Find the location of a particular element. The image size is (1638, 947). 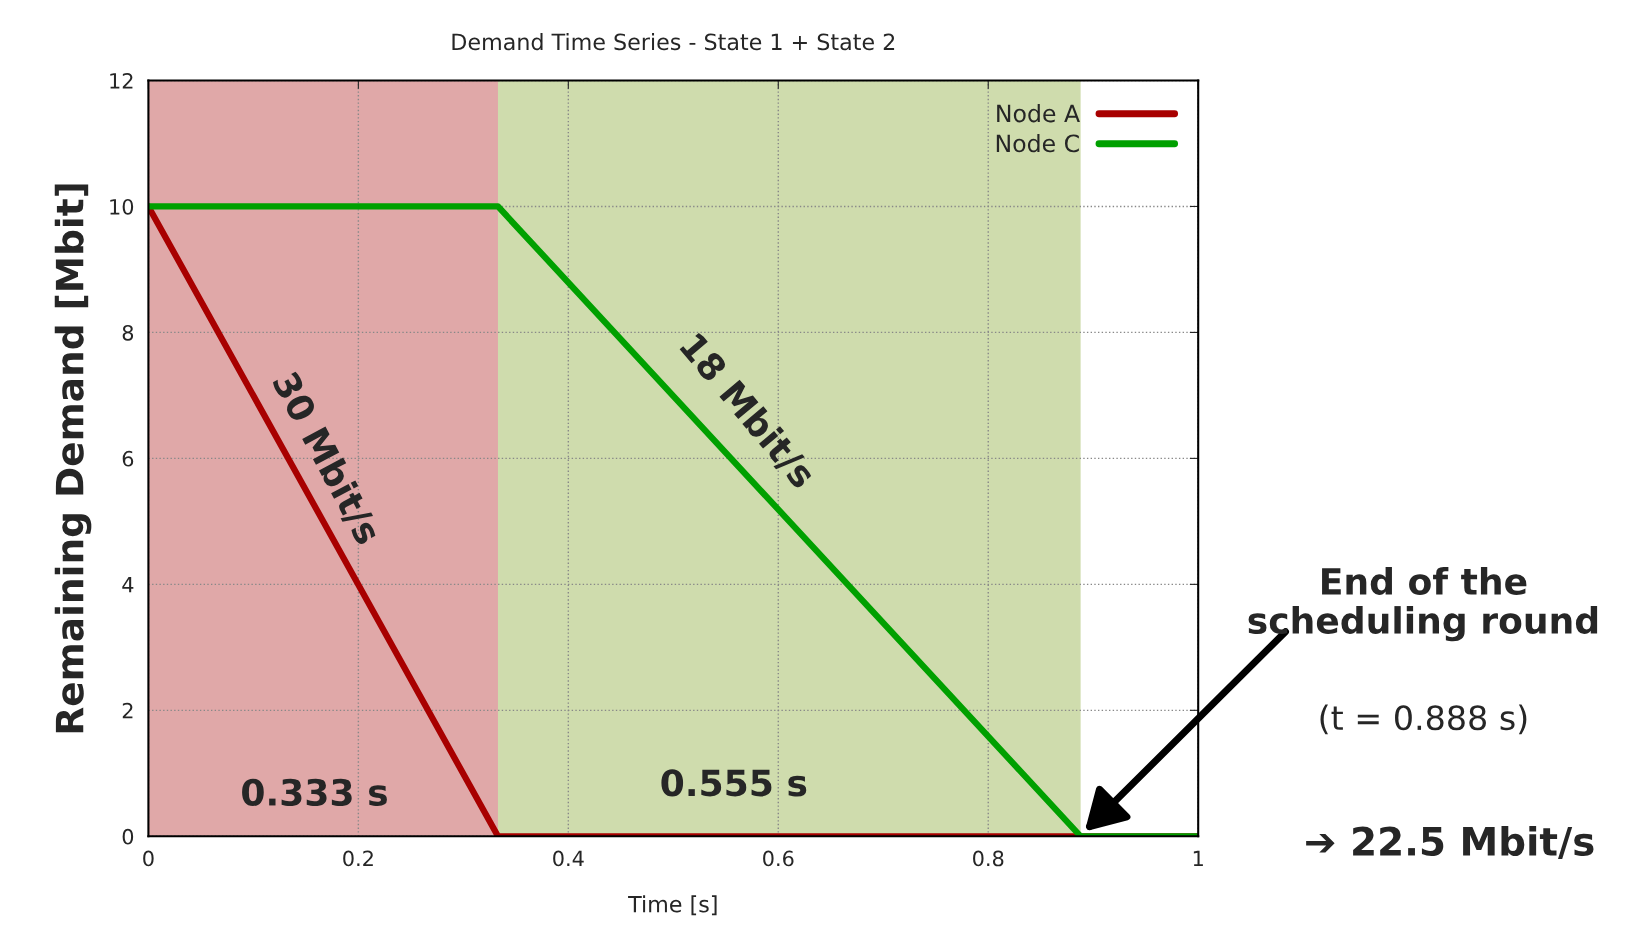

y-tick-label: 2 is located at coordinates (127, 710).